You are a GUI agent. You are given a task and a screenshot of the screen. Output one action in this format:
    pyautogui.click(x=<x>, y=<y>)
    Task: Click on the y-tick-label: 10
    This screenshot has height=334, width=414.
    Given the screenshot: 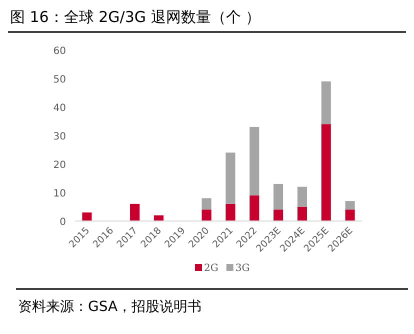 What is the action you would take?
    pyautogui.click(x=59, y=194)
    